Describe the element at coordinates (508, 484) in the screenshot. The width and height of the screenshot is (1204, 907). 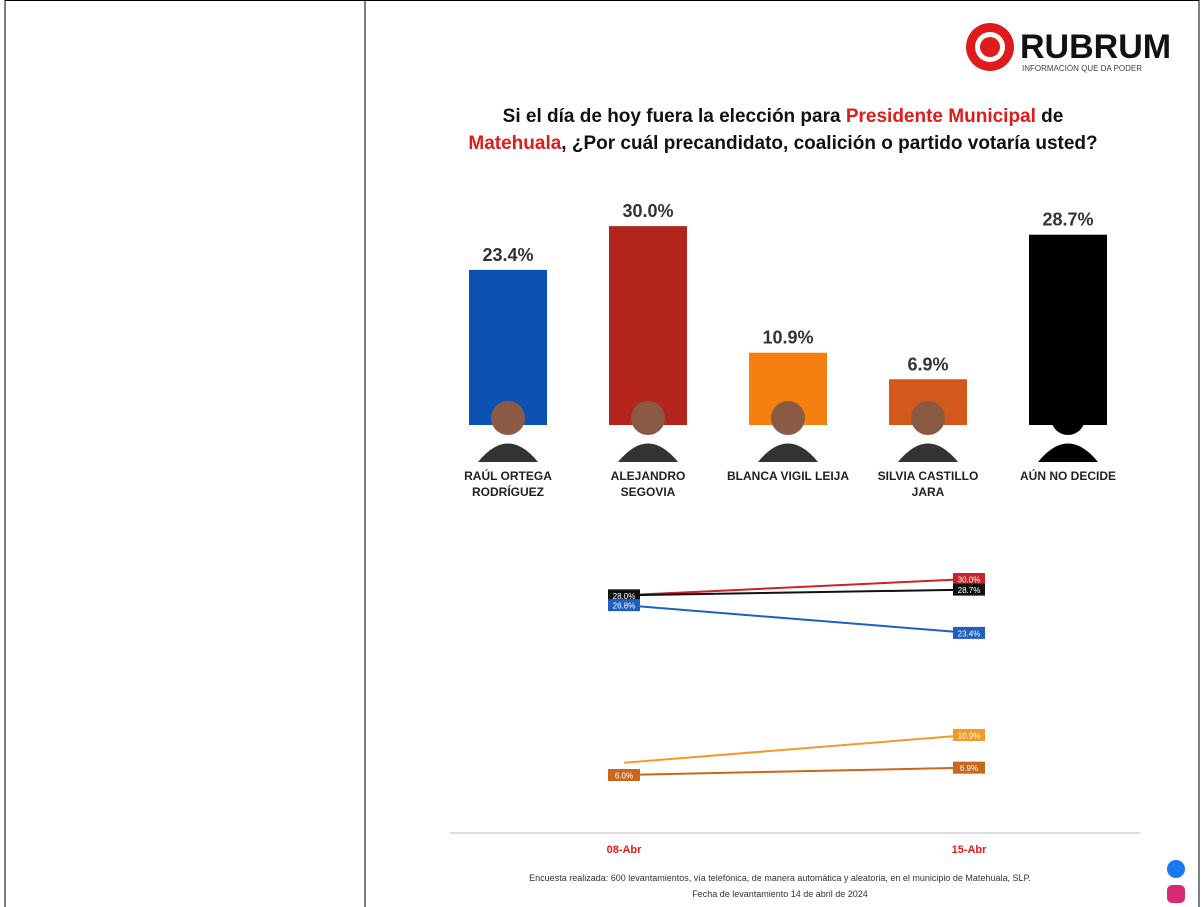
I see `category-label: RAÚL ORTEGA RODRÍGUEZ` at that location.